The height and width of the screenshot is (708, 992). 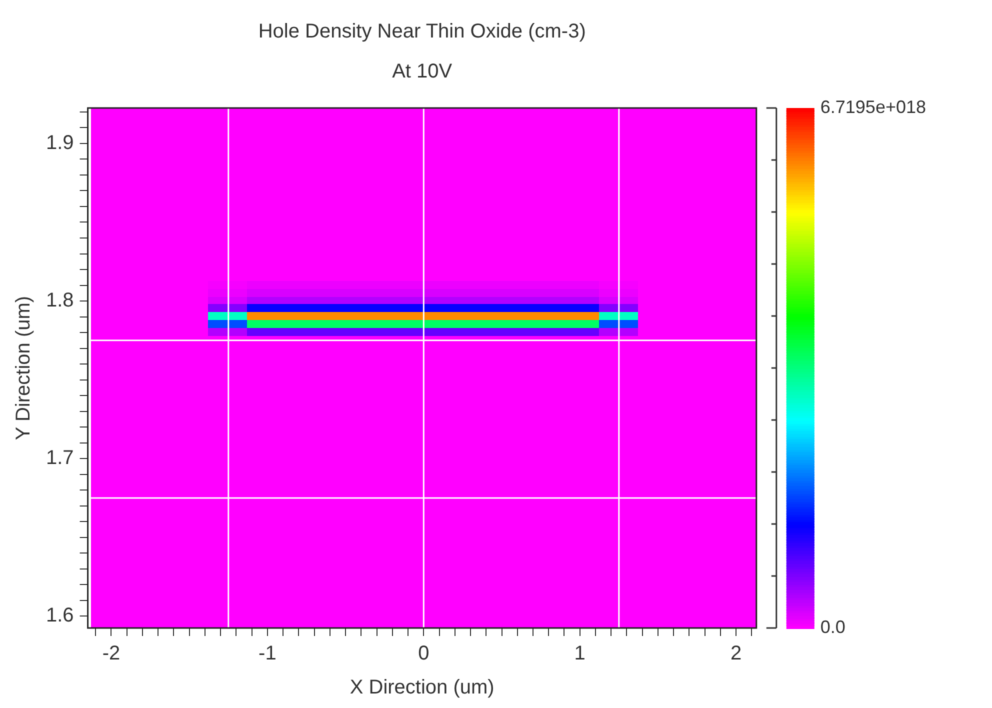 I want to click on y-tick-label: 1.9, so click(x=60, y=143).